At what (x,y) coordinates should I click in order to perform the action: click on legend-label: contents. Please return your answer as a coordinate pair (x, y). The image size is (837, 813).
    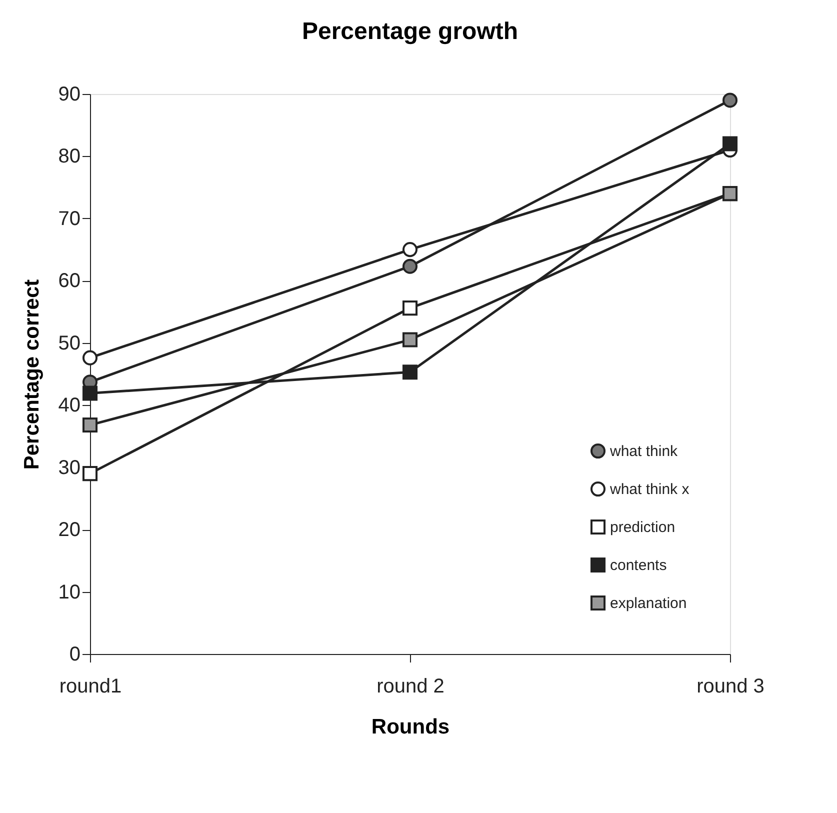
    Looking at the image, I should click on (638, 565).